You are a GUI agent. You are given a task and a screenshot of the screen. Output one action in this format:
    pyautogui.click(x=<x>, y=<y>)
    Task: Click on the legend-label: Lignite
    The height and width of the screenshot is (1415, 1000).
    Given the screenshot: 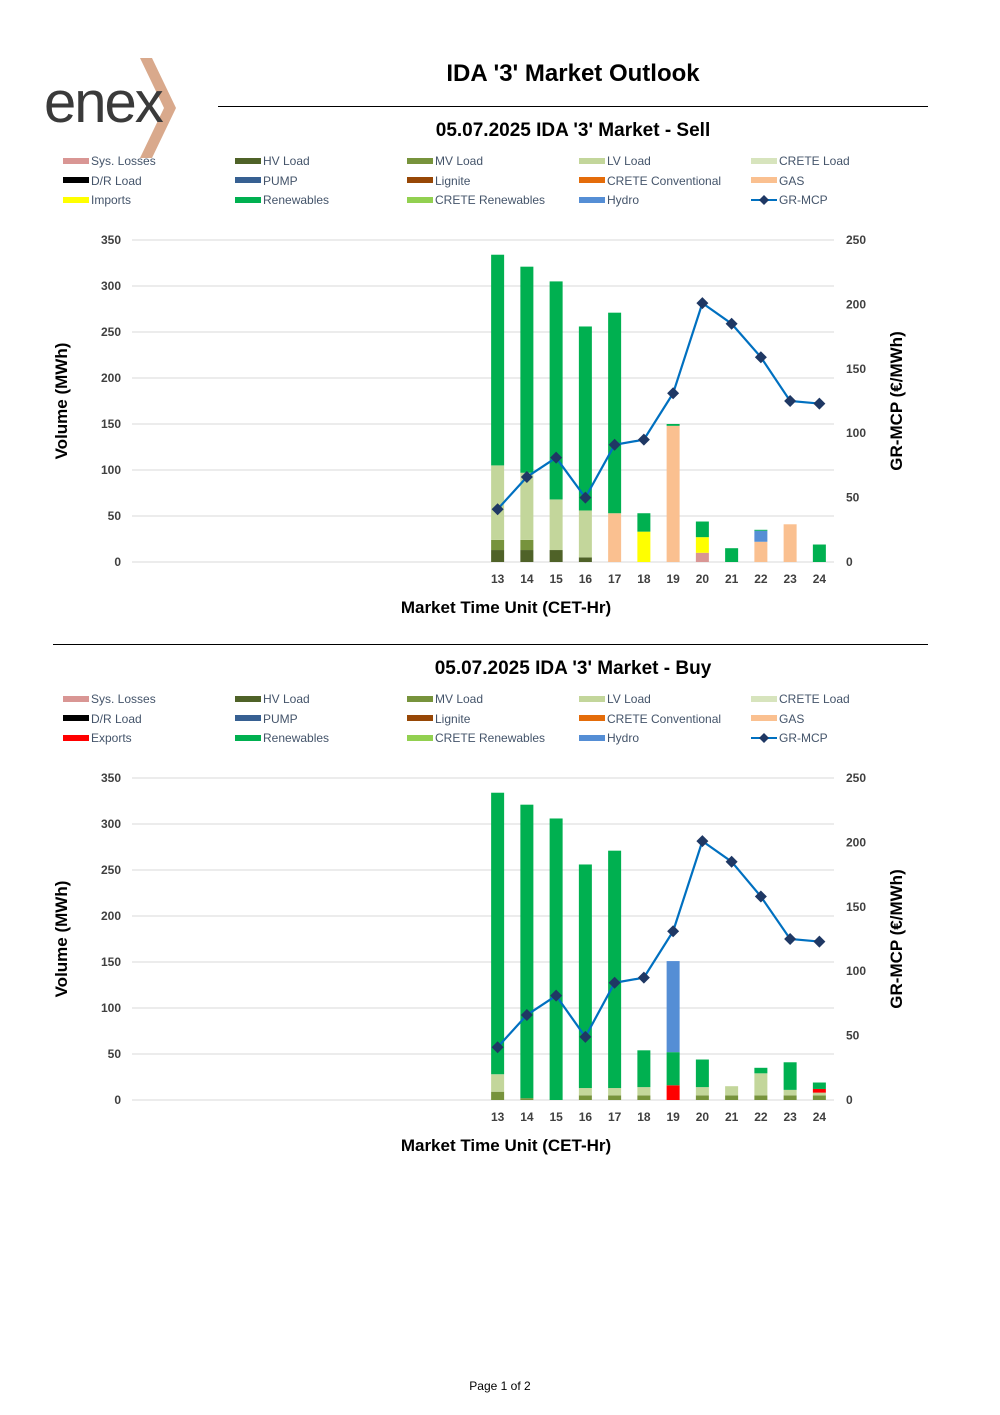 What is the action you would take?
    pyautogui.click(x=453, y=180)
    